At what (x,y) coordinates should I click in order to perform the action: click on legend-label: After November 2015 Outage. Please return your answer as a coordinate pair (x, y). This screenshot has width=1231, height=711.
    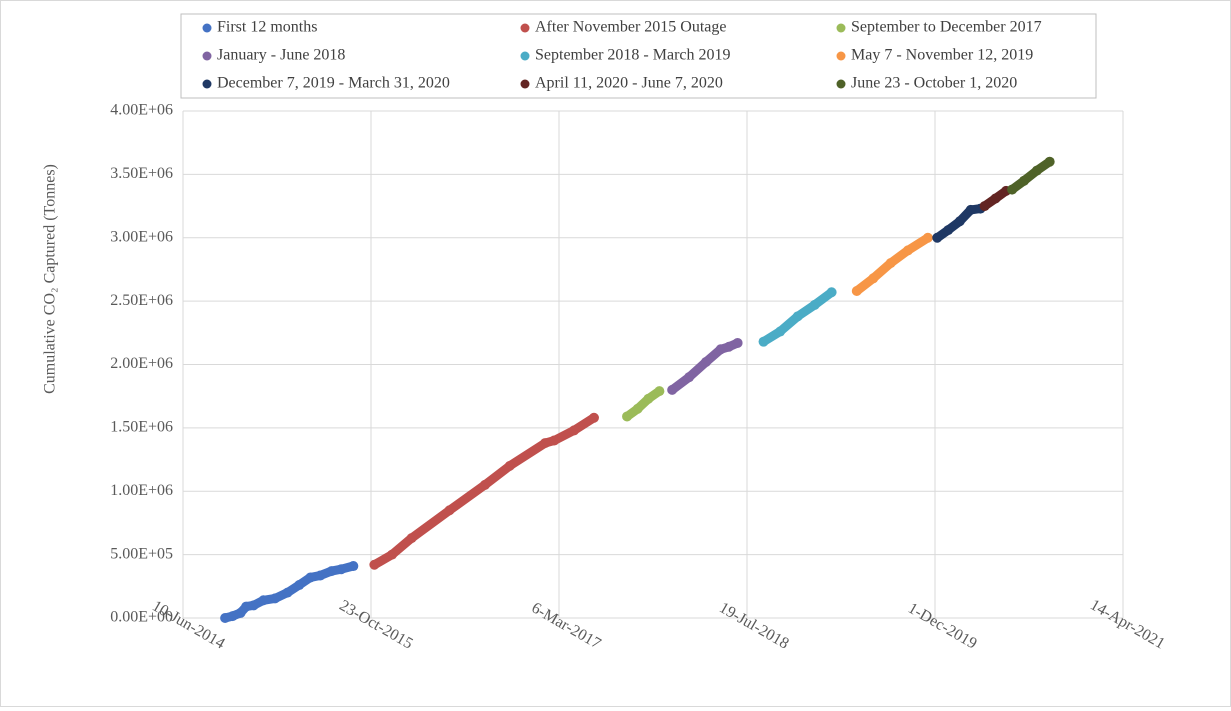
    Looking at the image, I should click on (631, 27).